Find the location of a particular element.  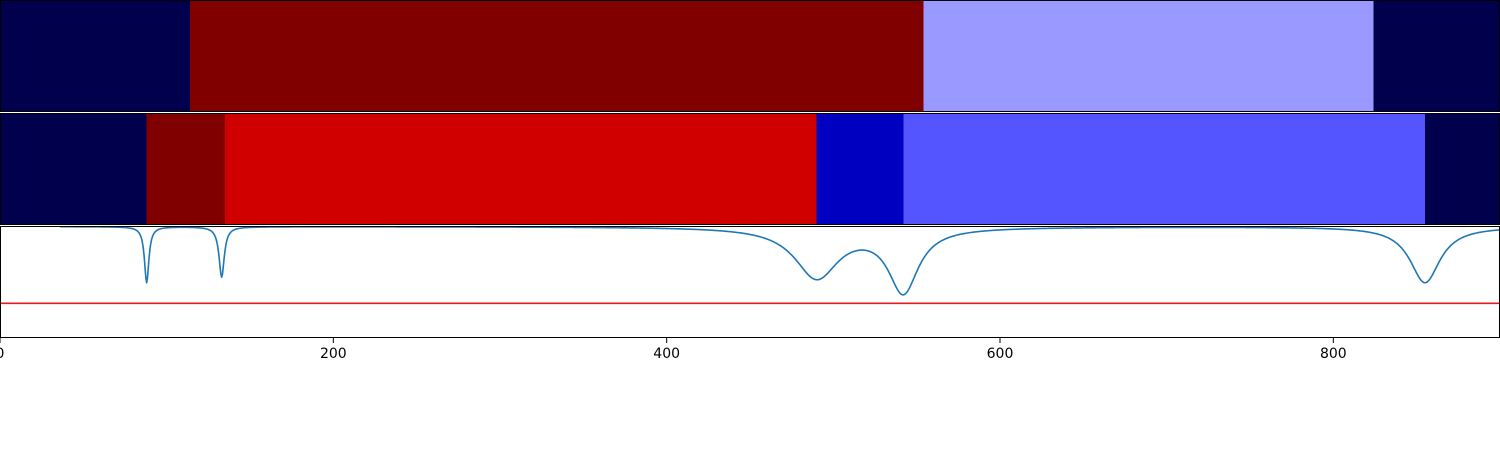

x-tick-label-400: 400 is located at coordinates (666, 354).